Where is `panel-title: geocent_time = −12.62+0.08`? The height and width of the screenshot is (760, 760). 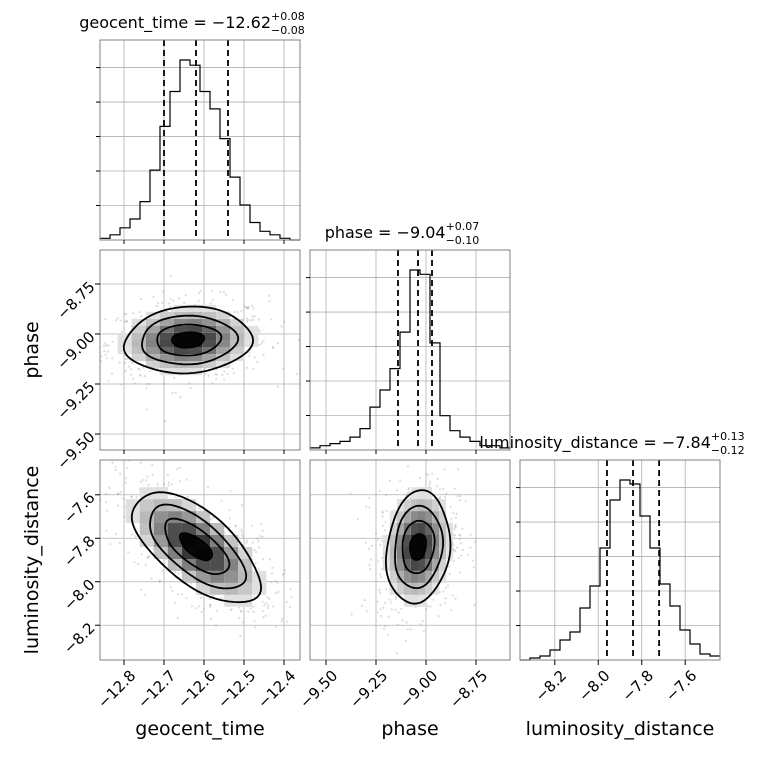 panel-title: geocent_time = −12.62+0.08 is located at coordinates (192, 21).